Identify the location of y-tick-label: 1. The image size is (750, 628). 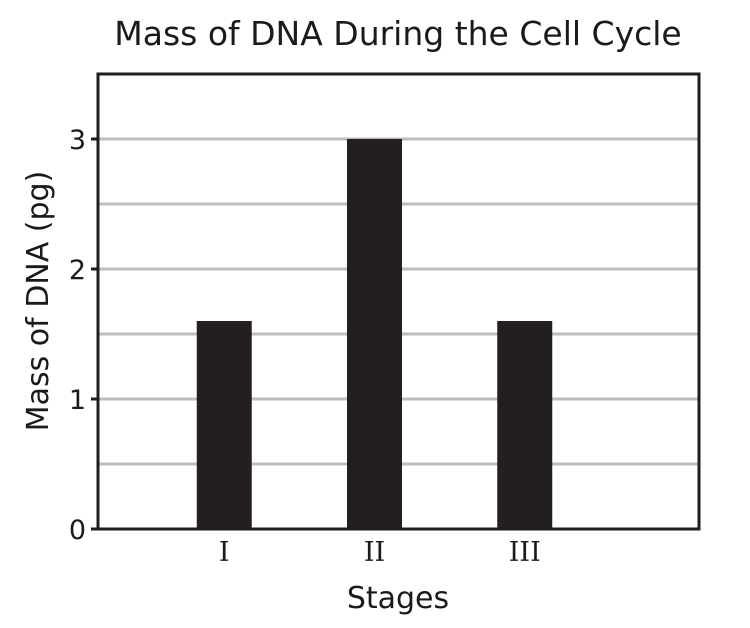
(77, 400).